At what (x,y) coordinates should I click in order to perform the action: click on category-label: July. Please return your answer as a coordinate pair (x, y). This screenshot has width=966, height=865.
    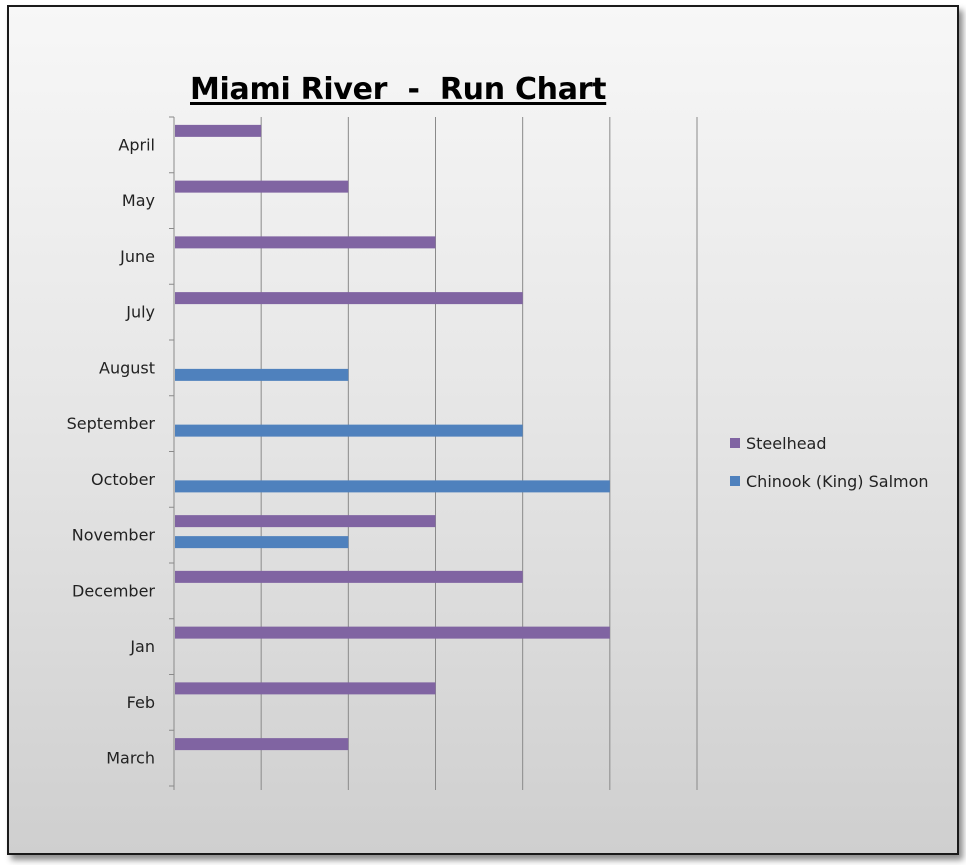
    Looking at the image, I should click on (140, 312).